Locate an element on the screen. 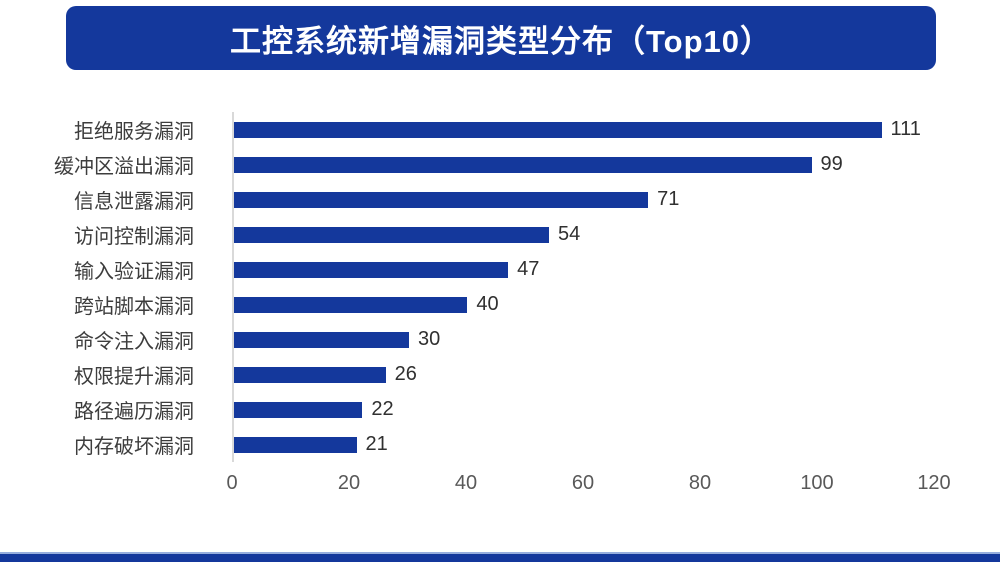 The image size is (1000, 562). value-label: 21 is located at coordinates (376, 444).